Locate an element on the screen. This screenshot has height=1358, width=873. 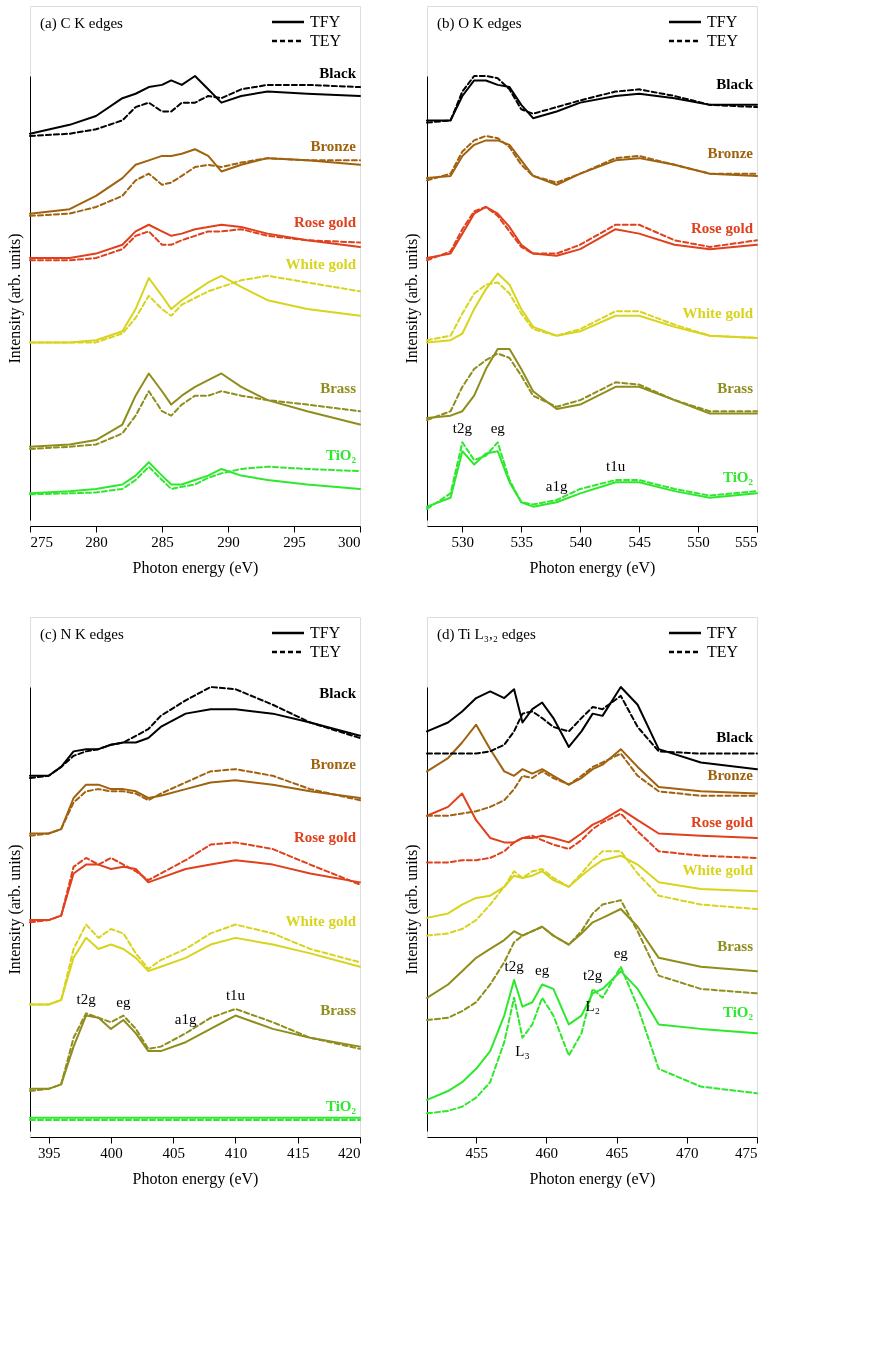
x-tick-label: 395 is located at coordinates (49, 1152).